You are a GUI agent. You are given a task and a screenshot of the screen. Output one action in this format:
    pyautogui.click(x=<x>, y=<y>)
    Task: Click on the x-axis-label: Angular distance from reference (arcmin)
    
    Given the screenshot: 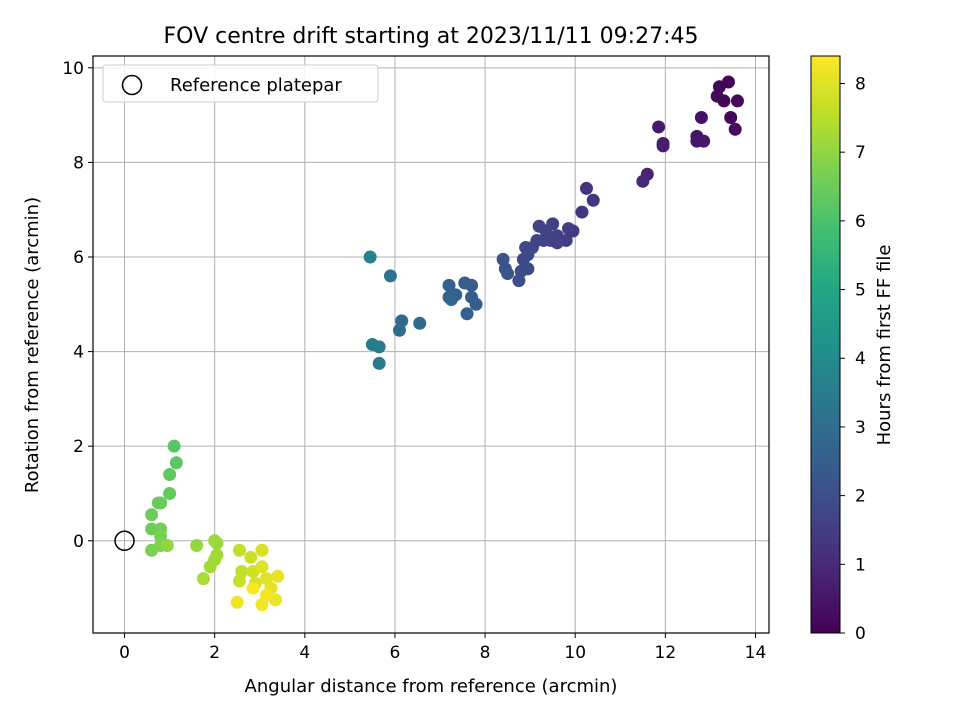 What is the action you would take?
    pyautogui.click(x=431, y=686)
    